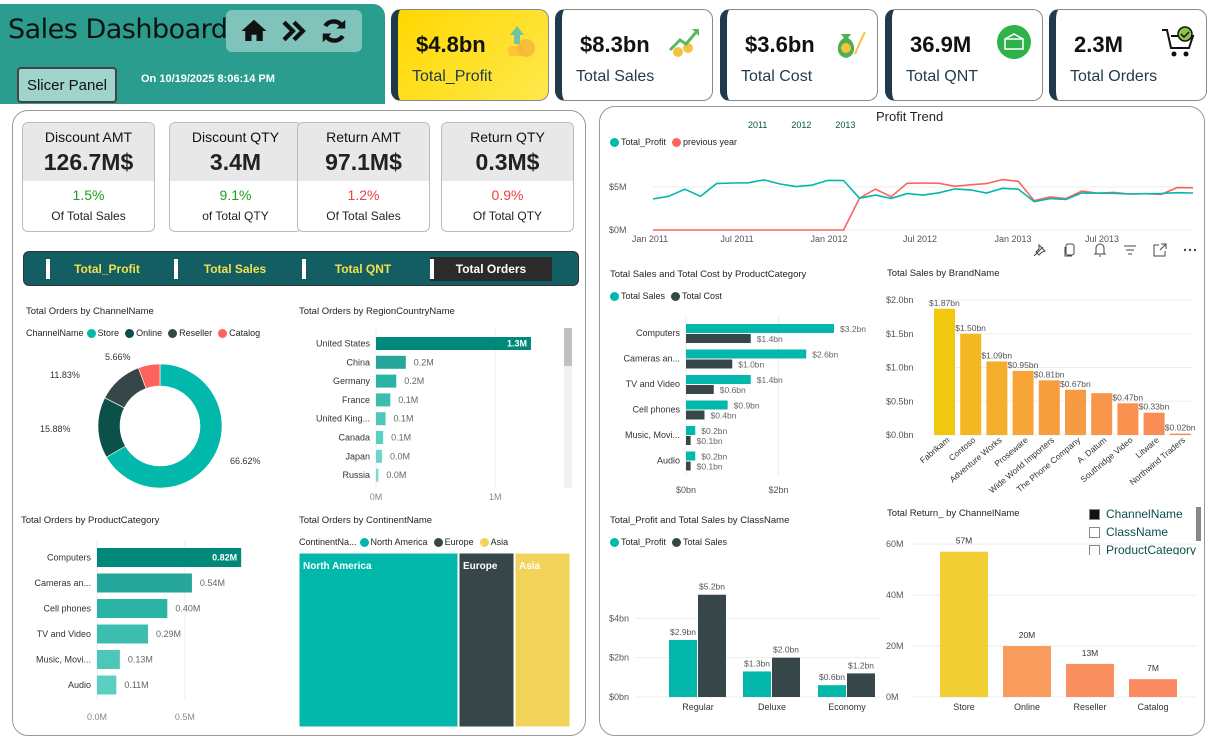 This screenshot has height=740, width=1221. I want to click on line-series-total-profit, so click(923, 191).